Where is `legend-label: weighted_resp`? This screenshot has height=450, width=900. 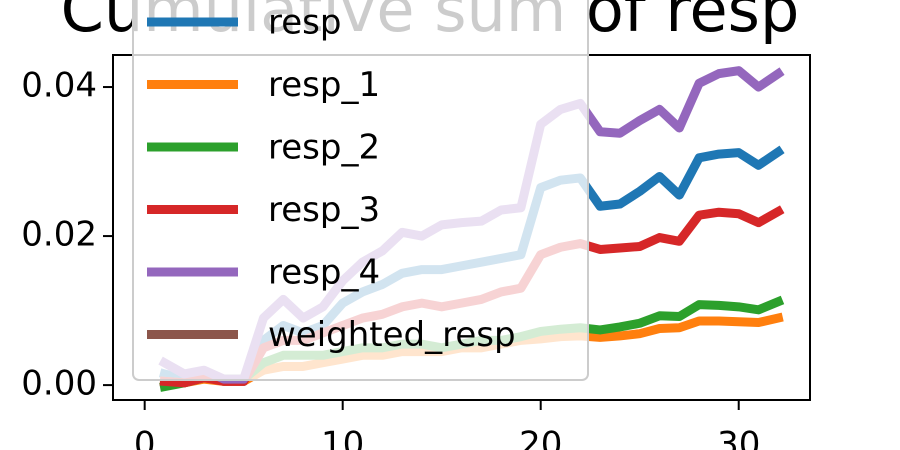
legend-label: weighted_resp is located at coordinates (392, 335).